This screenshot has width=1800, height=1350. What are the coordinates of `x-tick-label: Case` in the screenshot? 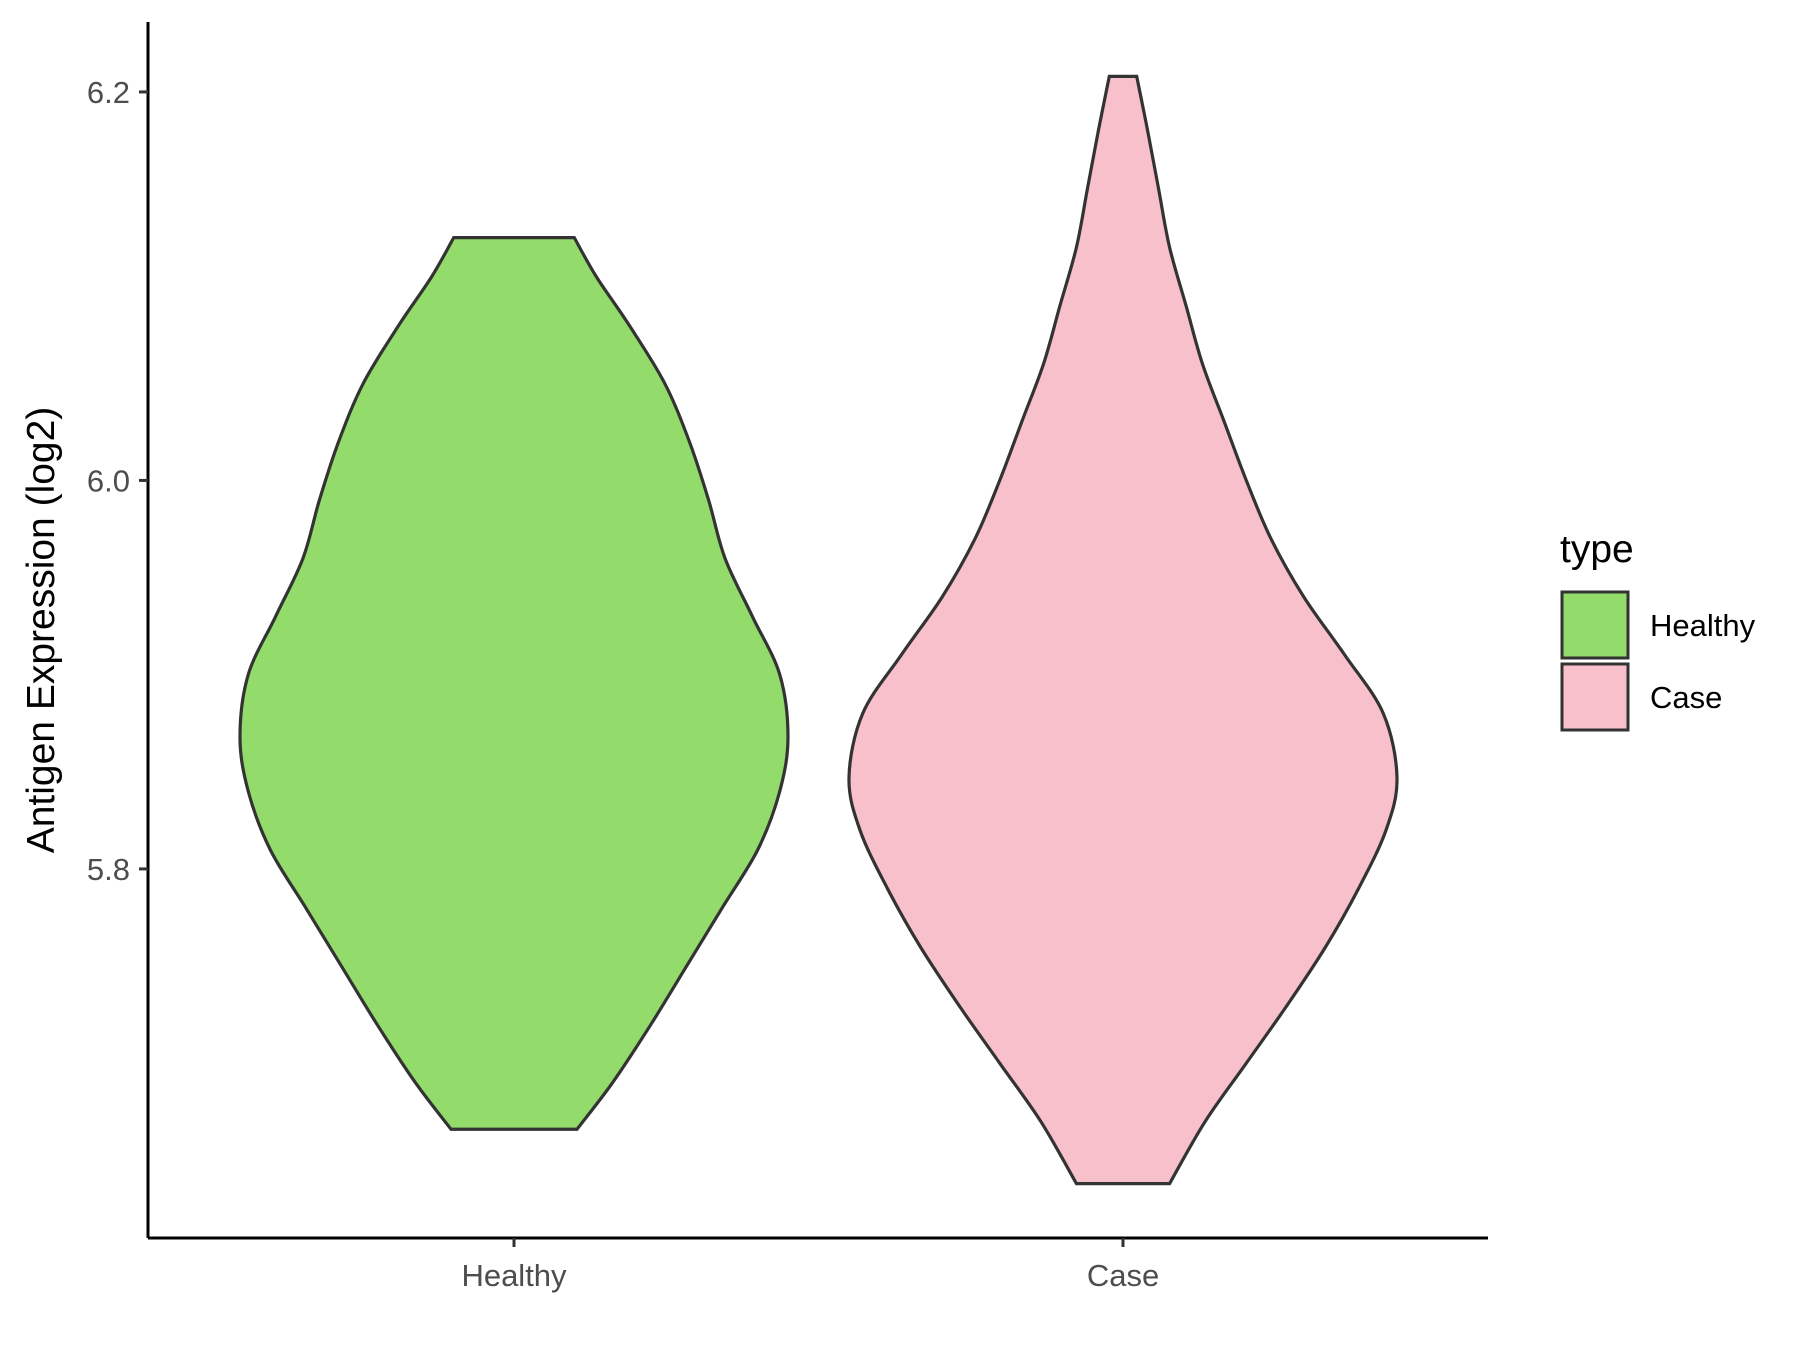 It's located at (1123, 1275).